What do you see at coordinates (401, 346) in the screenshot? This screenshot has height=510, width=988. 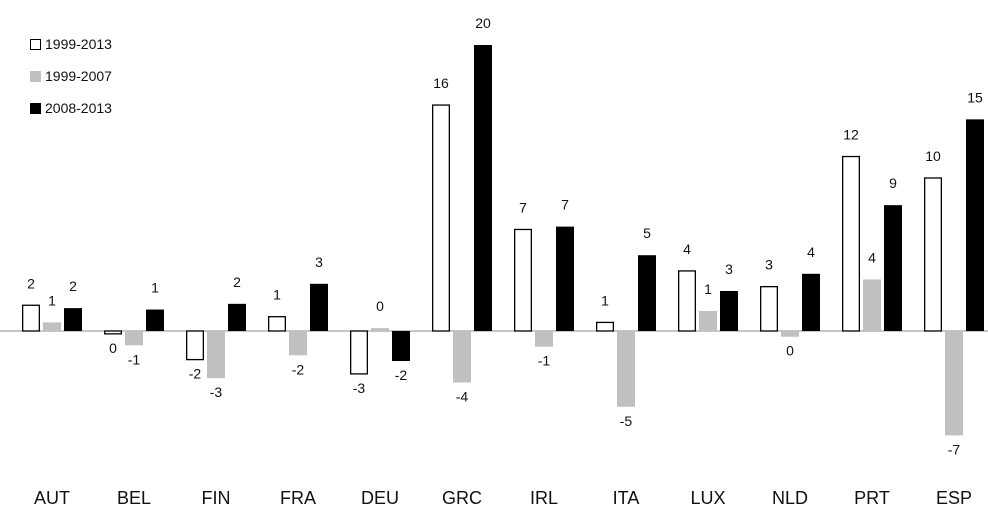 I see `bar-deu-2008-2013` at bounding box center [401, 346].